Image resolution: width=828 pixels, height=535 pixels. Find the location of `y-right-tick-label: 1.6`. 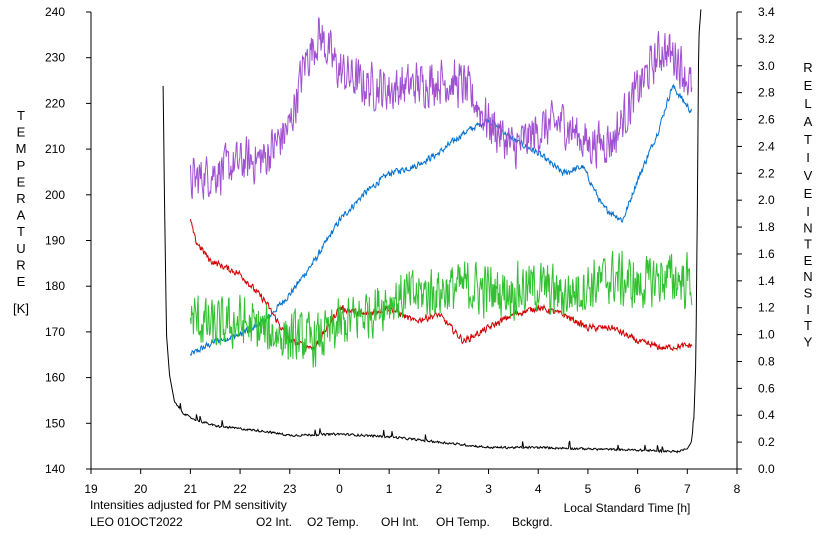

y-right-tick-label: 1.6 is located at coordinates (766, 254).